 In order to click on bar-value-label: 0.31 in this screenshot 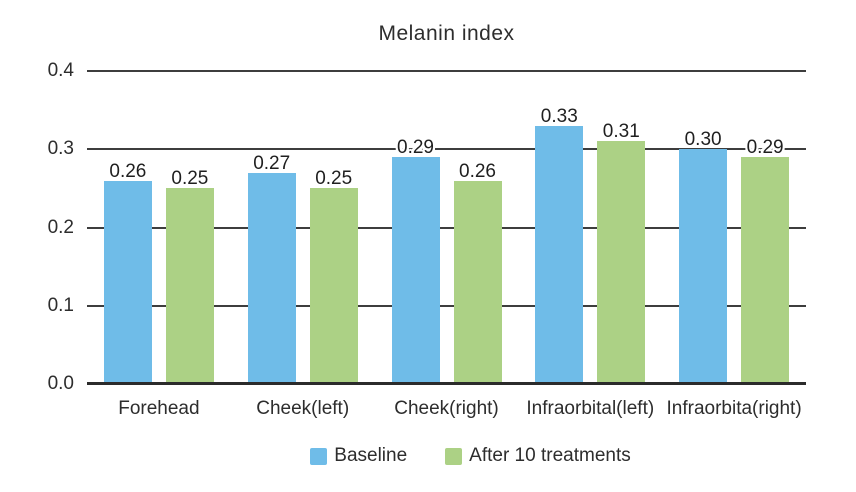, I will do `click(621, 132)`.